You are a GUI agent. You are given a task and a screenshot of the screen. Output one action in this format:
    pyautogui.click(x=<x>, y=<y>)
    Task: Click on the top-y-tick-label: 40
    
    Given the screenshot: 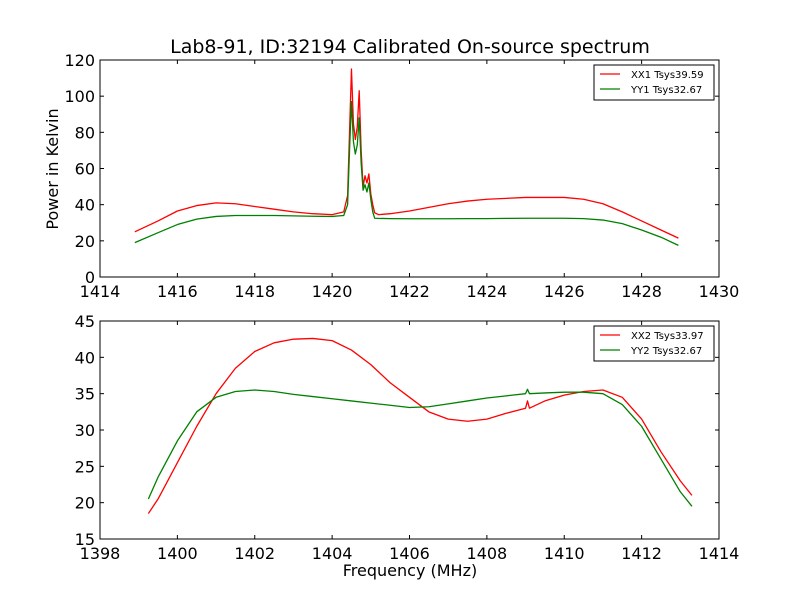 What is the action you would take?
    pyautogui.click(x=85, y=205)
    